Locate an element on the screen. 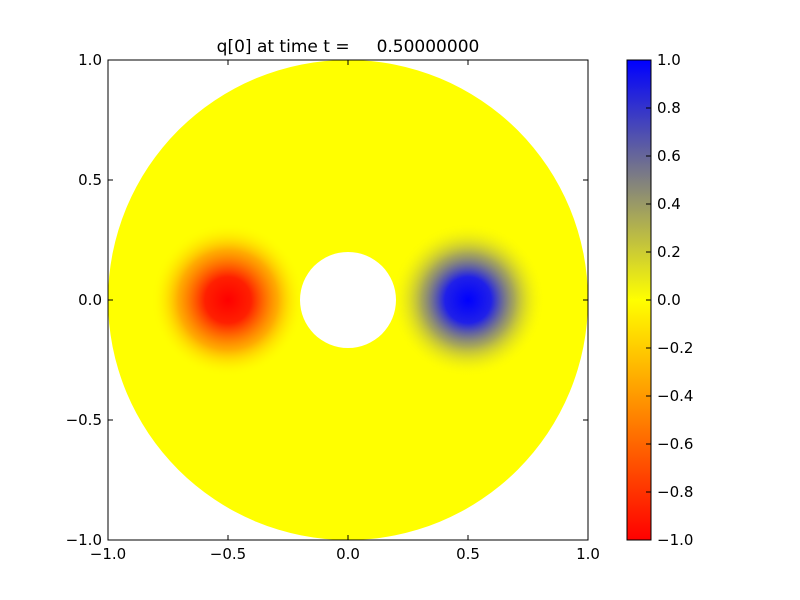  colorbar-tick-label: −0.6 is located at coordinates (675, 444).